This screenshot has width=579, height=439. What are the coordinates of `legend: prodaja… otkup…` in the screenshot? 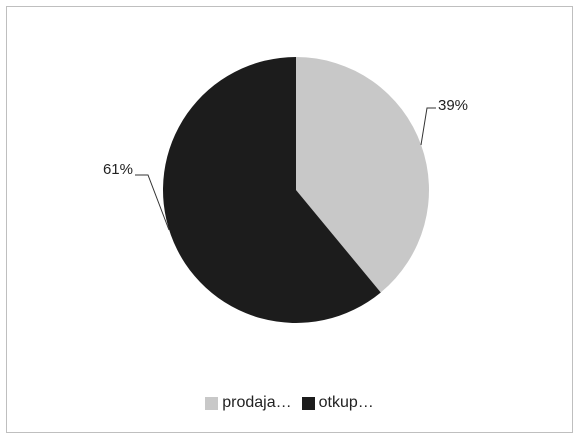 It's located at (289, 403).